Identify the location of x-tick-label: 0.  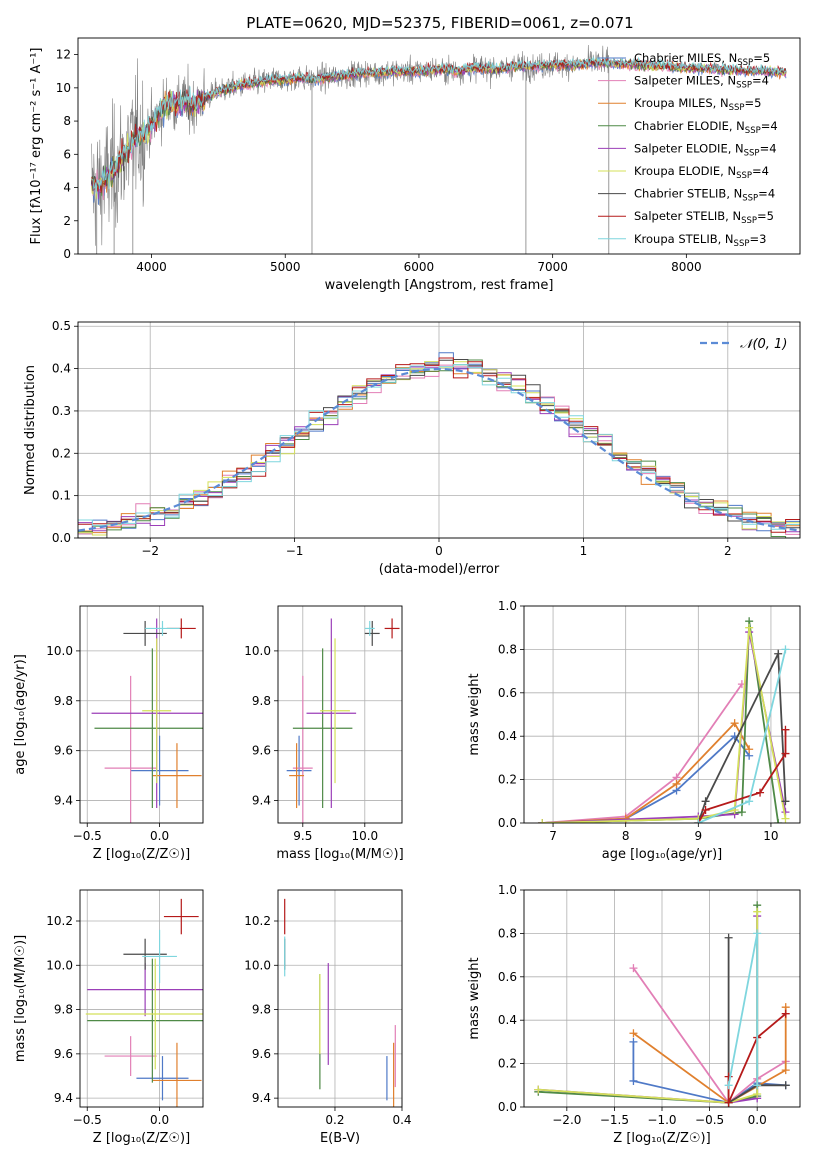
(439, 551).